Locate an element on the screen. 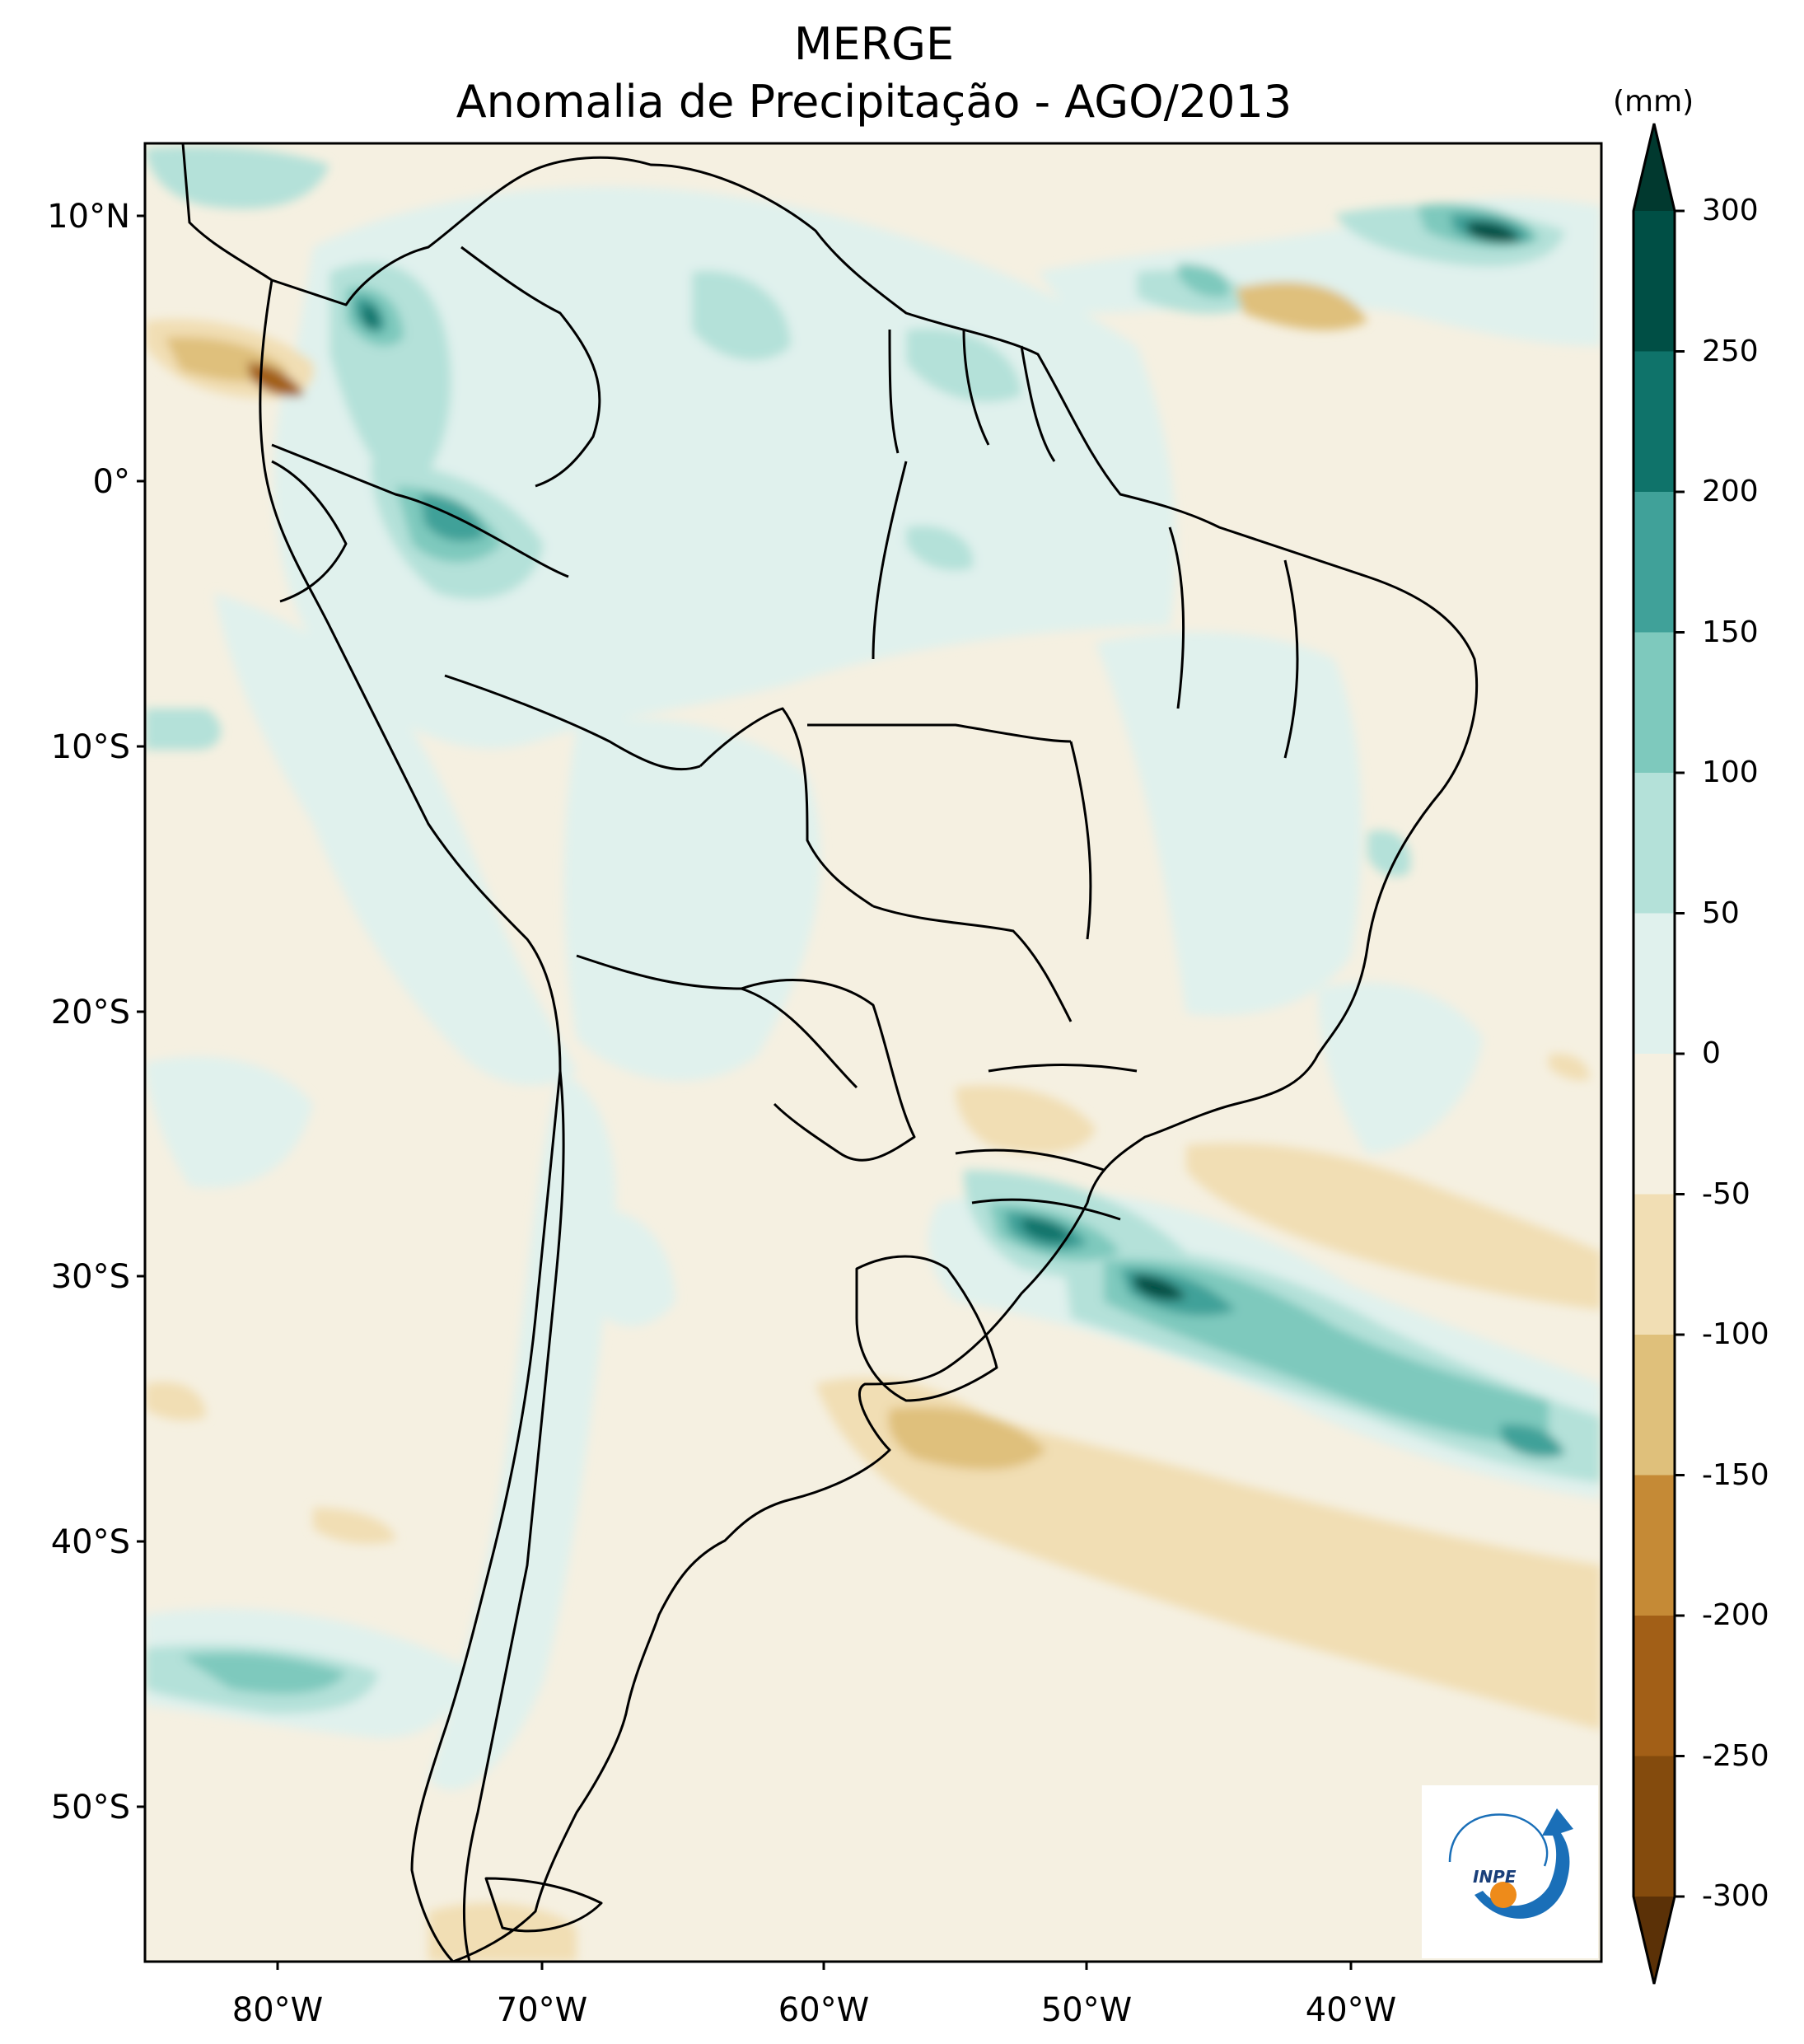  colorbar-tick-label: 200 is located at coordinates (1730, 491).